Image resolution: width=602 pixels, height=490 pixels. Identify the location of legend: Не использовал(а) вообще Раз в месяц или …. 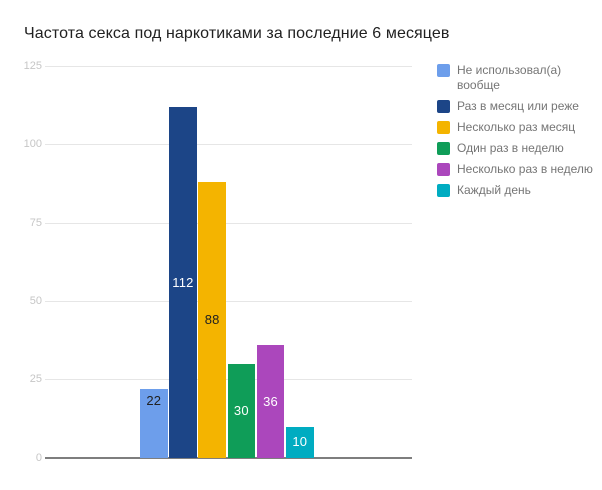
(515, 130).